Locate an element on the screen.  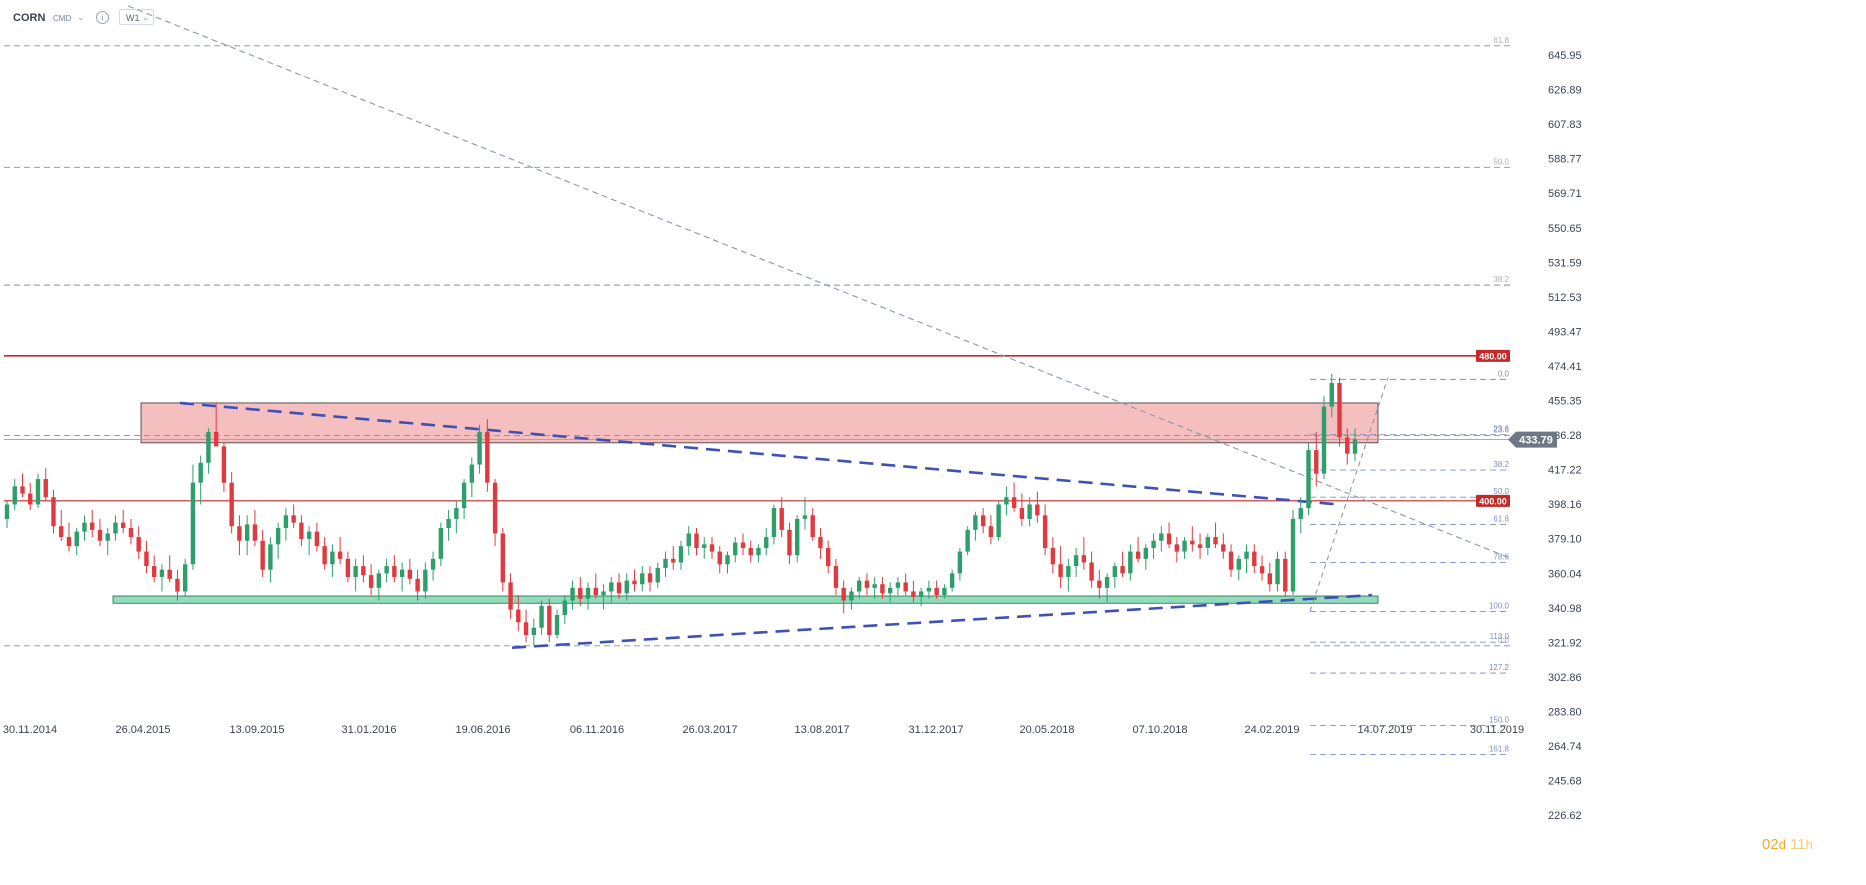
fib-short-level-label: 61.8 is located at coordinates (1501, 518).